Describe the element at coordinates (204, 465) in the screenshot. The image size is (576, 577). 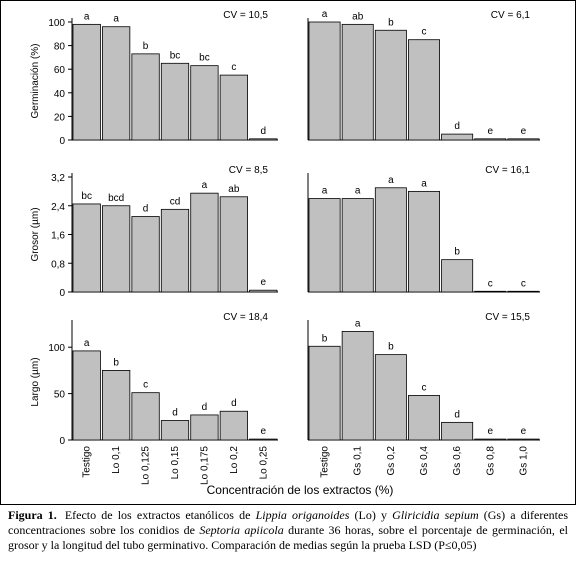
I see `x-tick-label: Lo 0,175` at that location.